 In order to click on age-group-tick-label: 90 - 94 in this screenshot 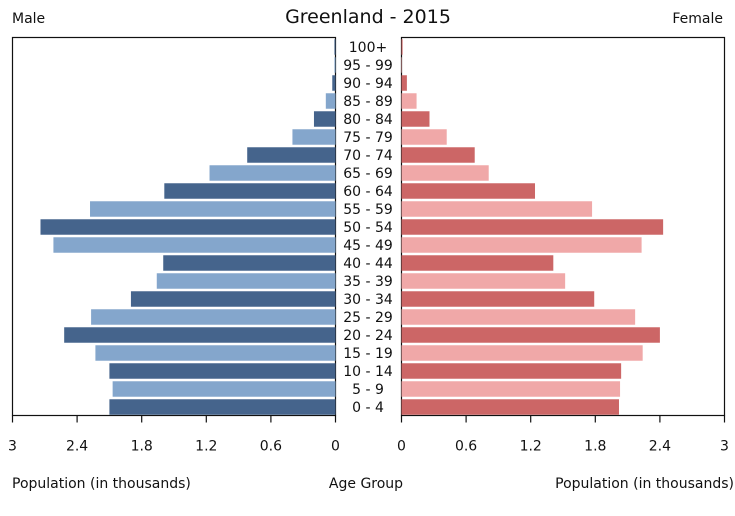, I will do `click(368, 84)`.